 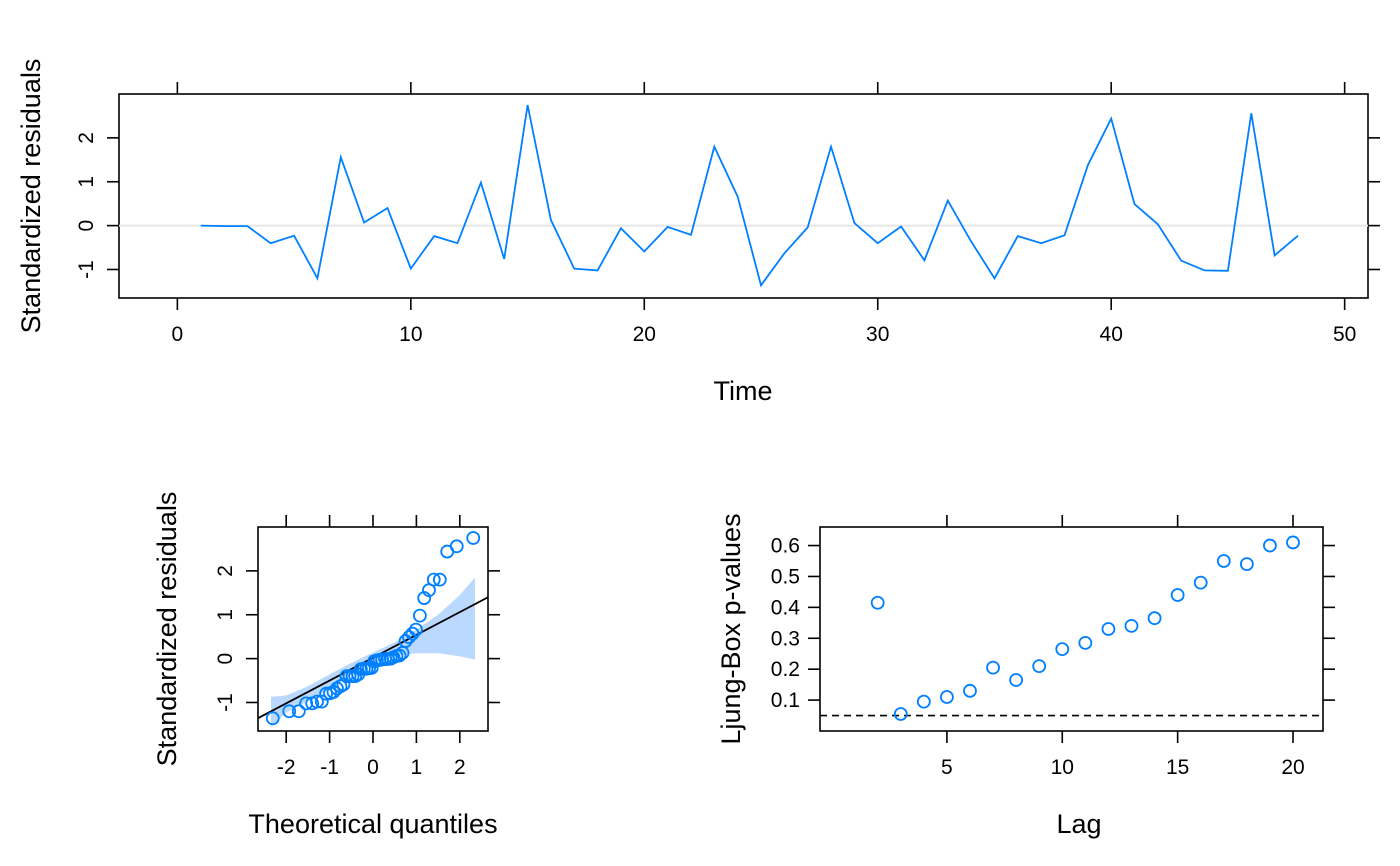 I want to click on x-tick-label: 50, so click(x=1344, y=334).